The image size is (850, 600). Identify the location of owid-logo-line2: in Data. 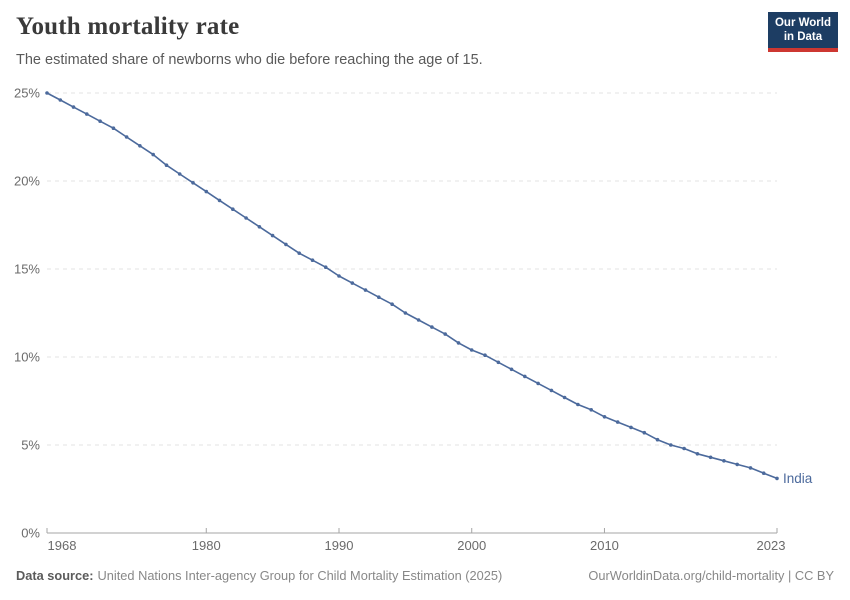
(803, 37).